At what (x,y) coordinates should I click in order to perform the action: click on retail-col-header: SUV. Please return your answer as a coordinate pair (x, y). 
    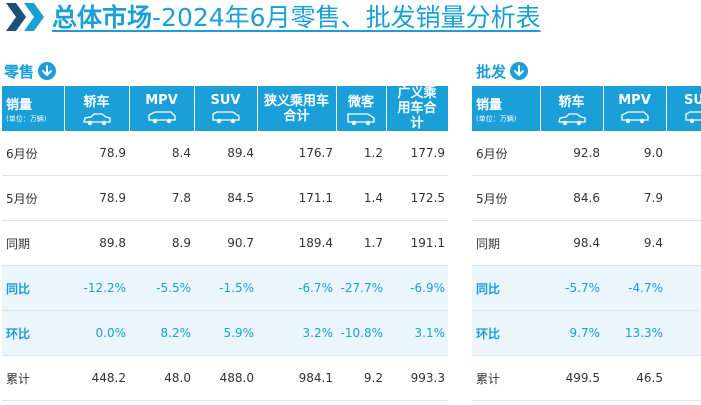
    Looking at the image, I should click on (226, 108).